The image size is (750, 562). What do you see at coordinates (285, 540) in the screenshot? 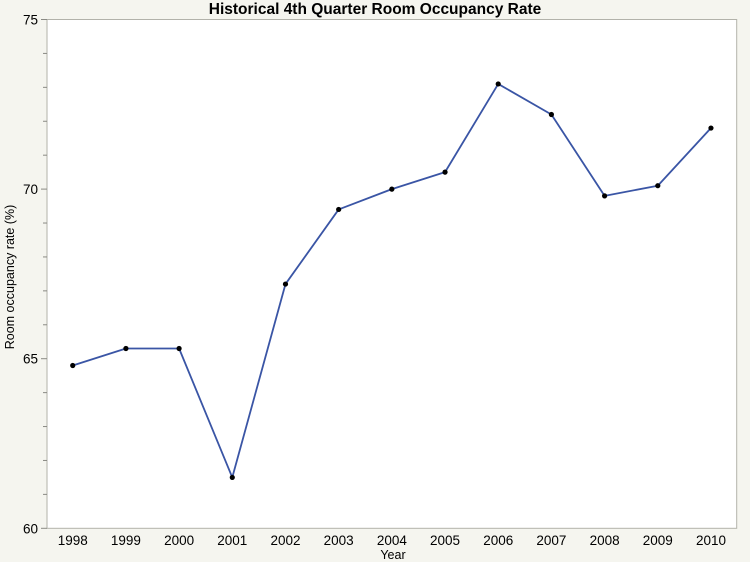
I see `x-tick-label: 2002` at bounding box center [285, 540].